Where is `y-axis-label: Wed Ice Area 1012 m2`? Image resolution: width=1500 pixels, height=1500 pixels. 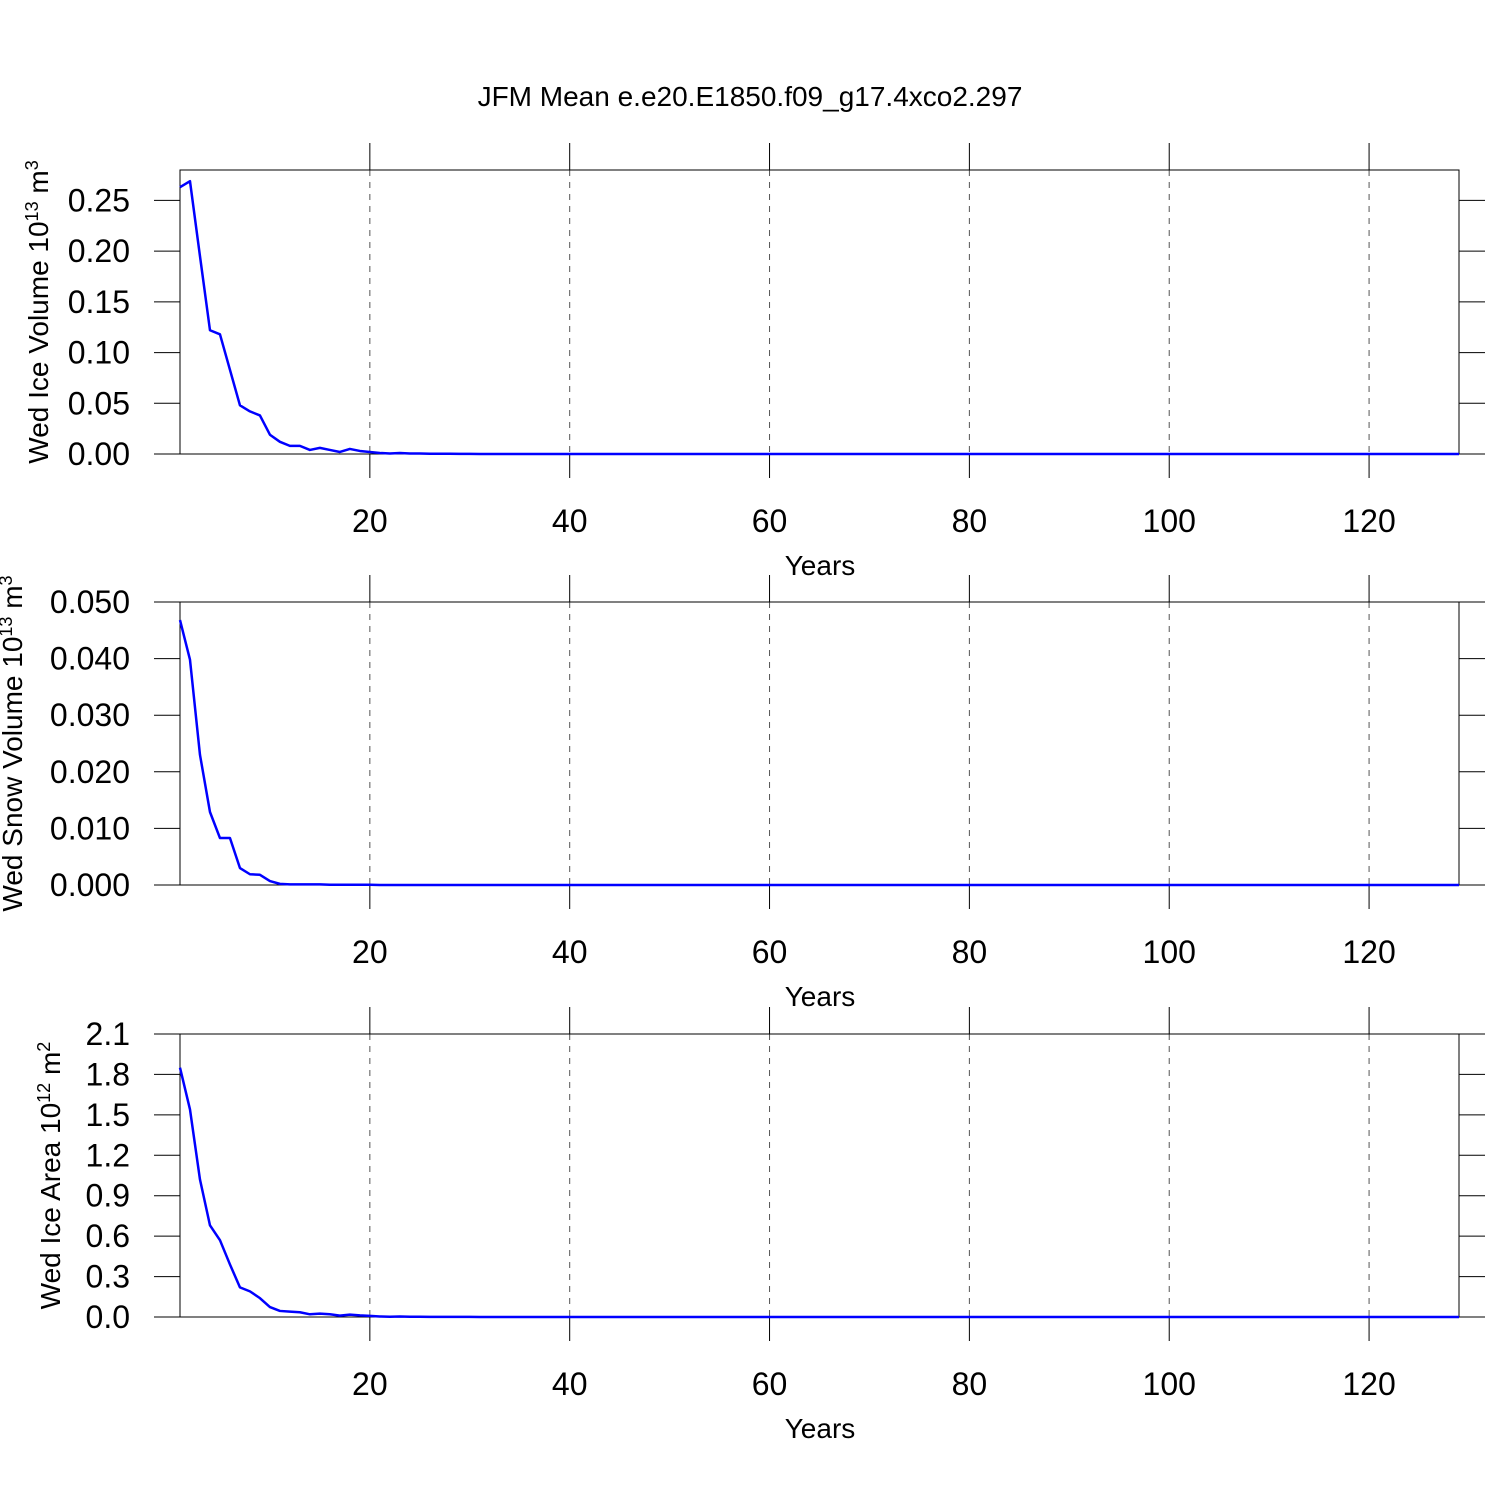 y-axis-label: Wed Ice Area 1012 m2 is located at coordinates (50, 1176).